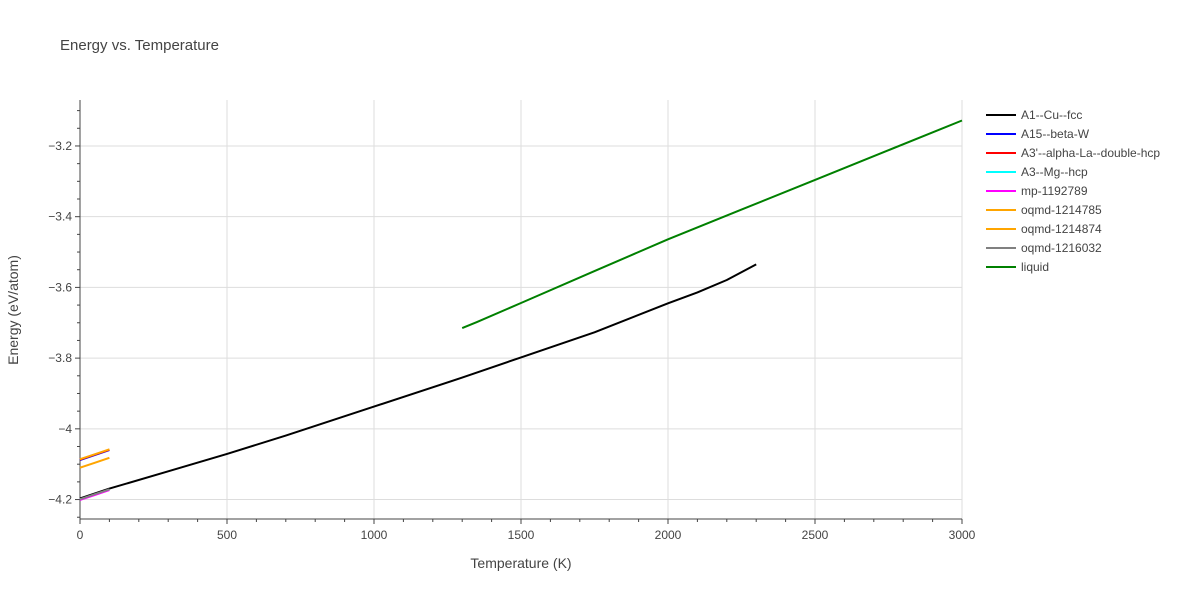 This screenshot has width=1200, height=600. Describe the element at coordinates (1061, 229) in the screenshot. I see `legend-label: oqmd-1214874` at that location.